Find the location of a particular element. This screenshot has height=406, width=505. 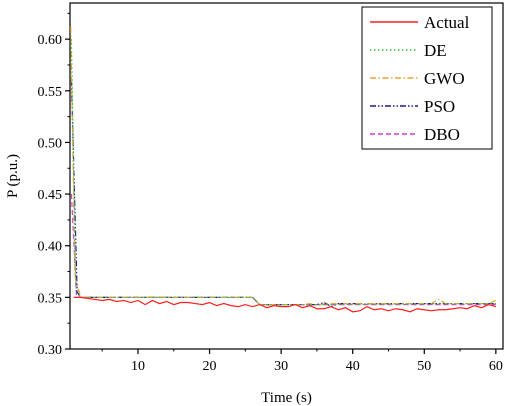

y-tick-label: 0.55 is located at coordinates (50, 92).